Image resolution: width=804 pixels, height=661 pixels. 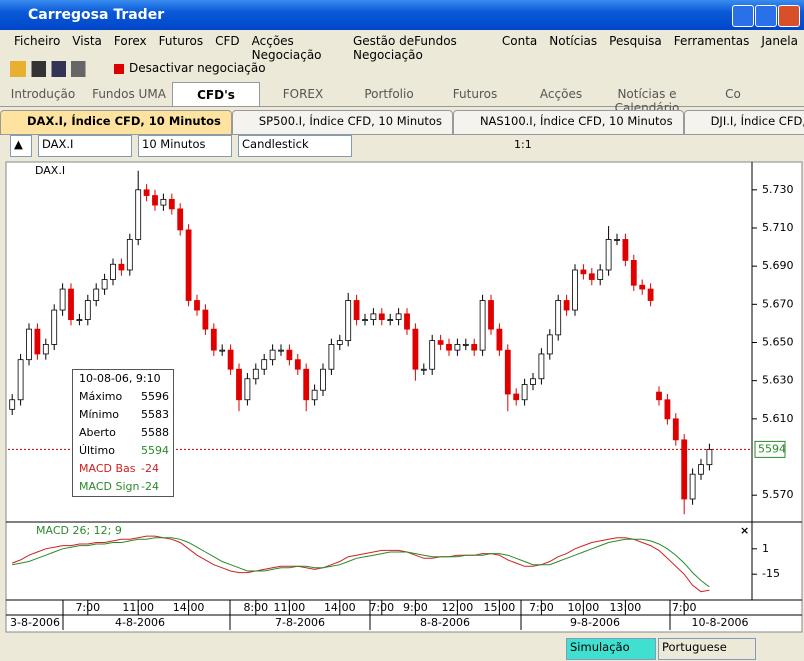 I want to click on section-tab: Acções, so click(x=561, y=94).